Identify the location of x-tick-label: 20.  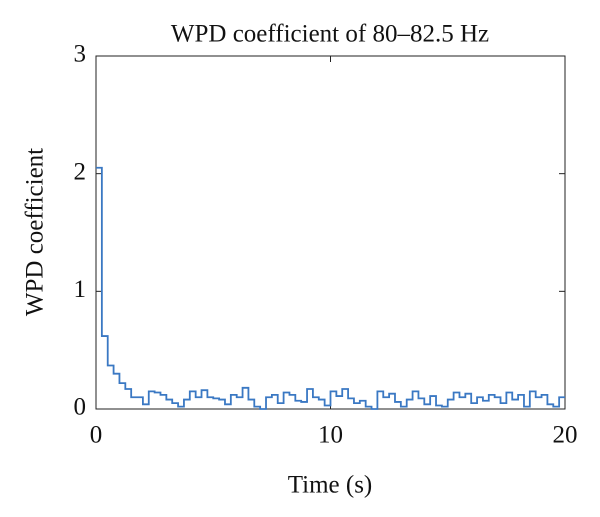
(565, 435).